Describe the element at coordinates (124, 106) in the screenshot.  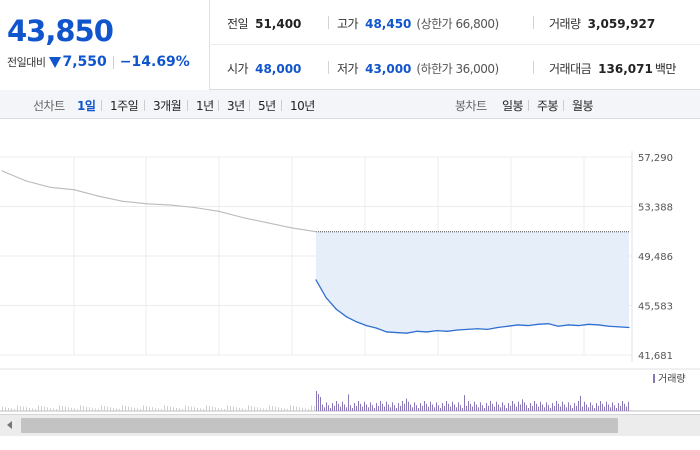
I see `period-tab-1w: 1주일` at that location.